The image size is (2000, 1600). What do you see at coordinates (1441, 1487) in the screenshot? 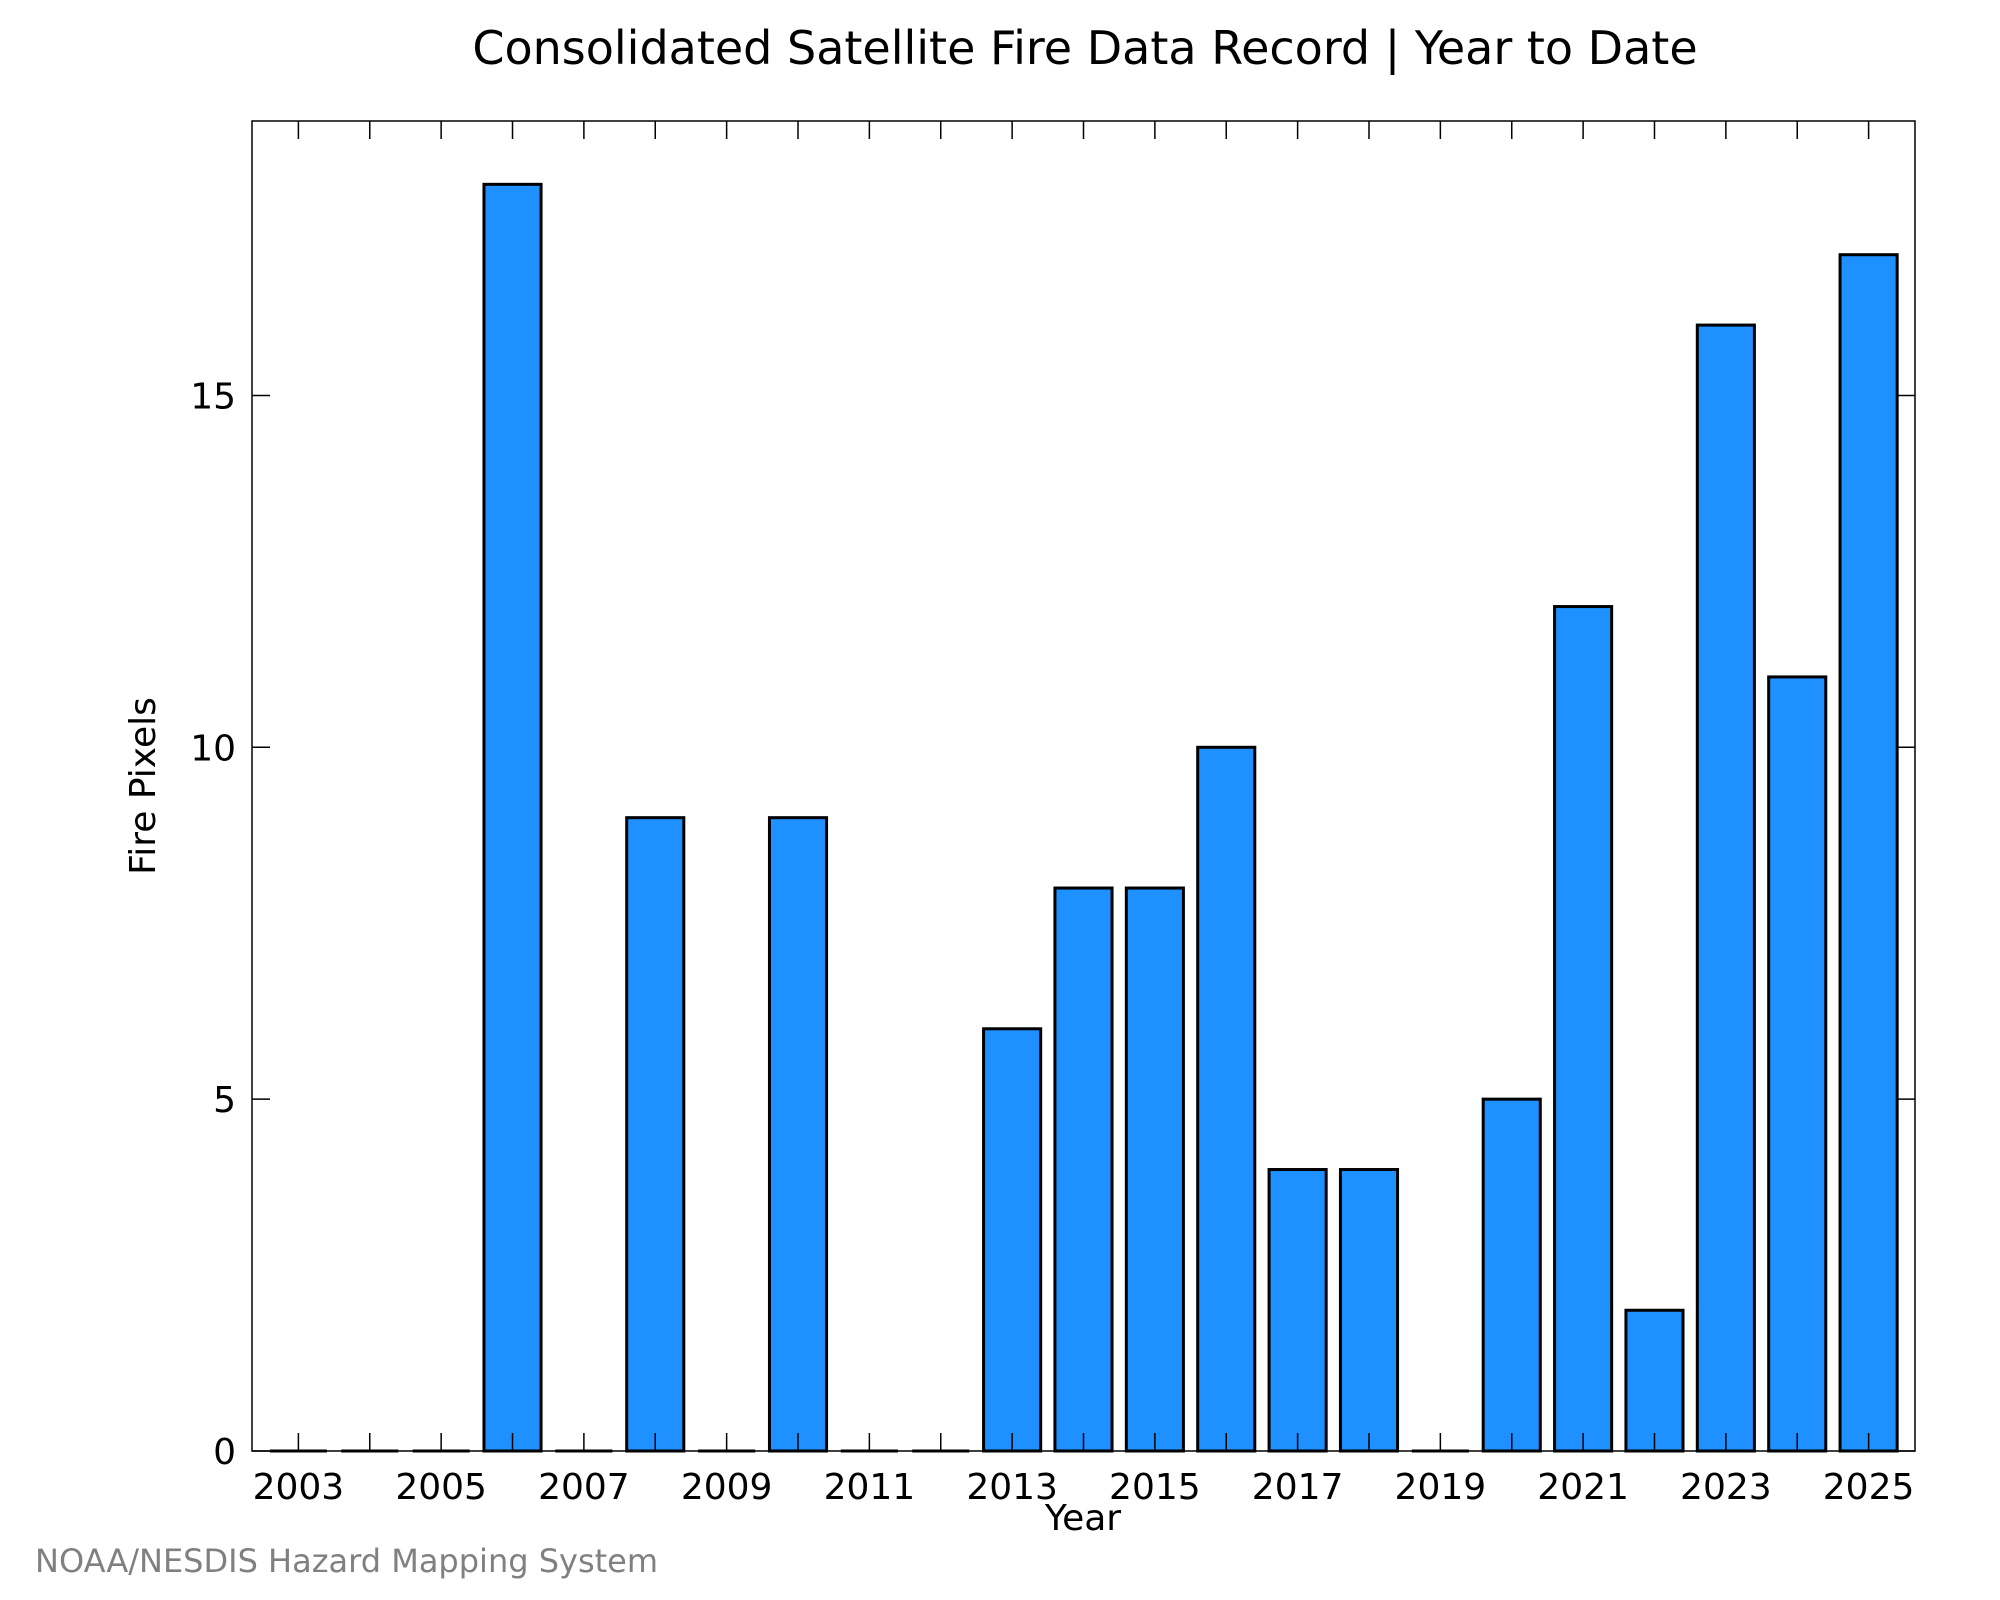
I see `x-tick-label-2019: 2019` at bounding box center [1441, 1487].